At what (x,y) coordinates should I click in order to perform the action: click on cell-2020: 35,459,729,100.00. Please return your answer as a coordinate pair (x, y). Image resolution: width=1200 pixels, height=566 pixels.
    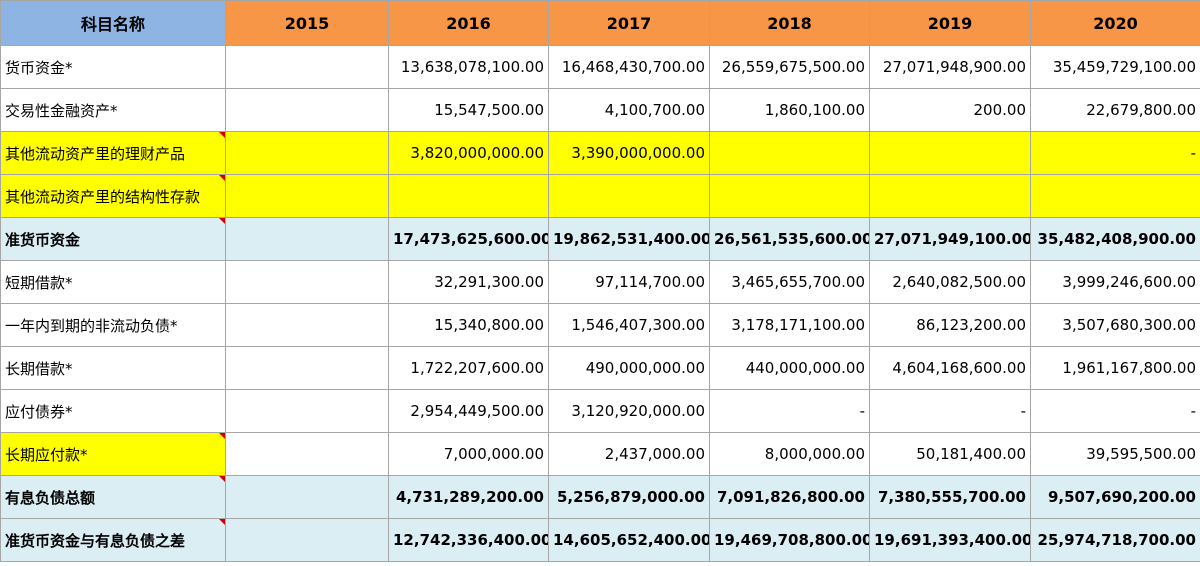
    Looking at the image, I should click on (1115, 67).